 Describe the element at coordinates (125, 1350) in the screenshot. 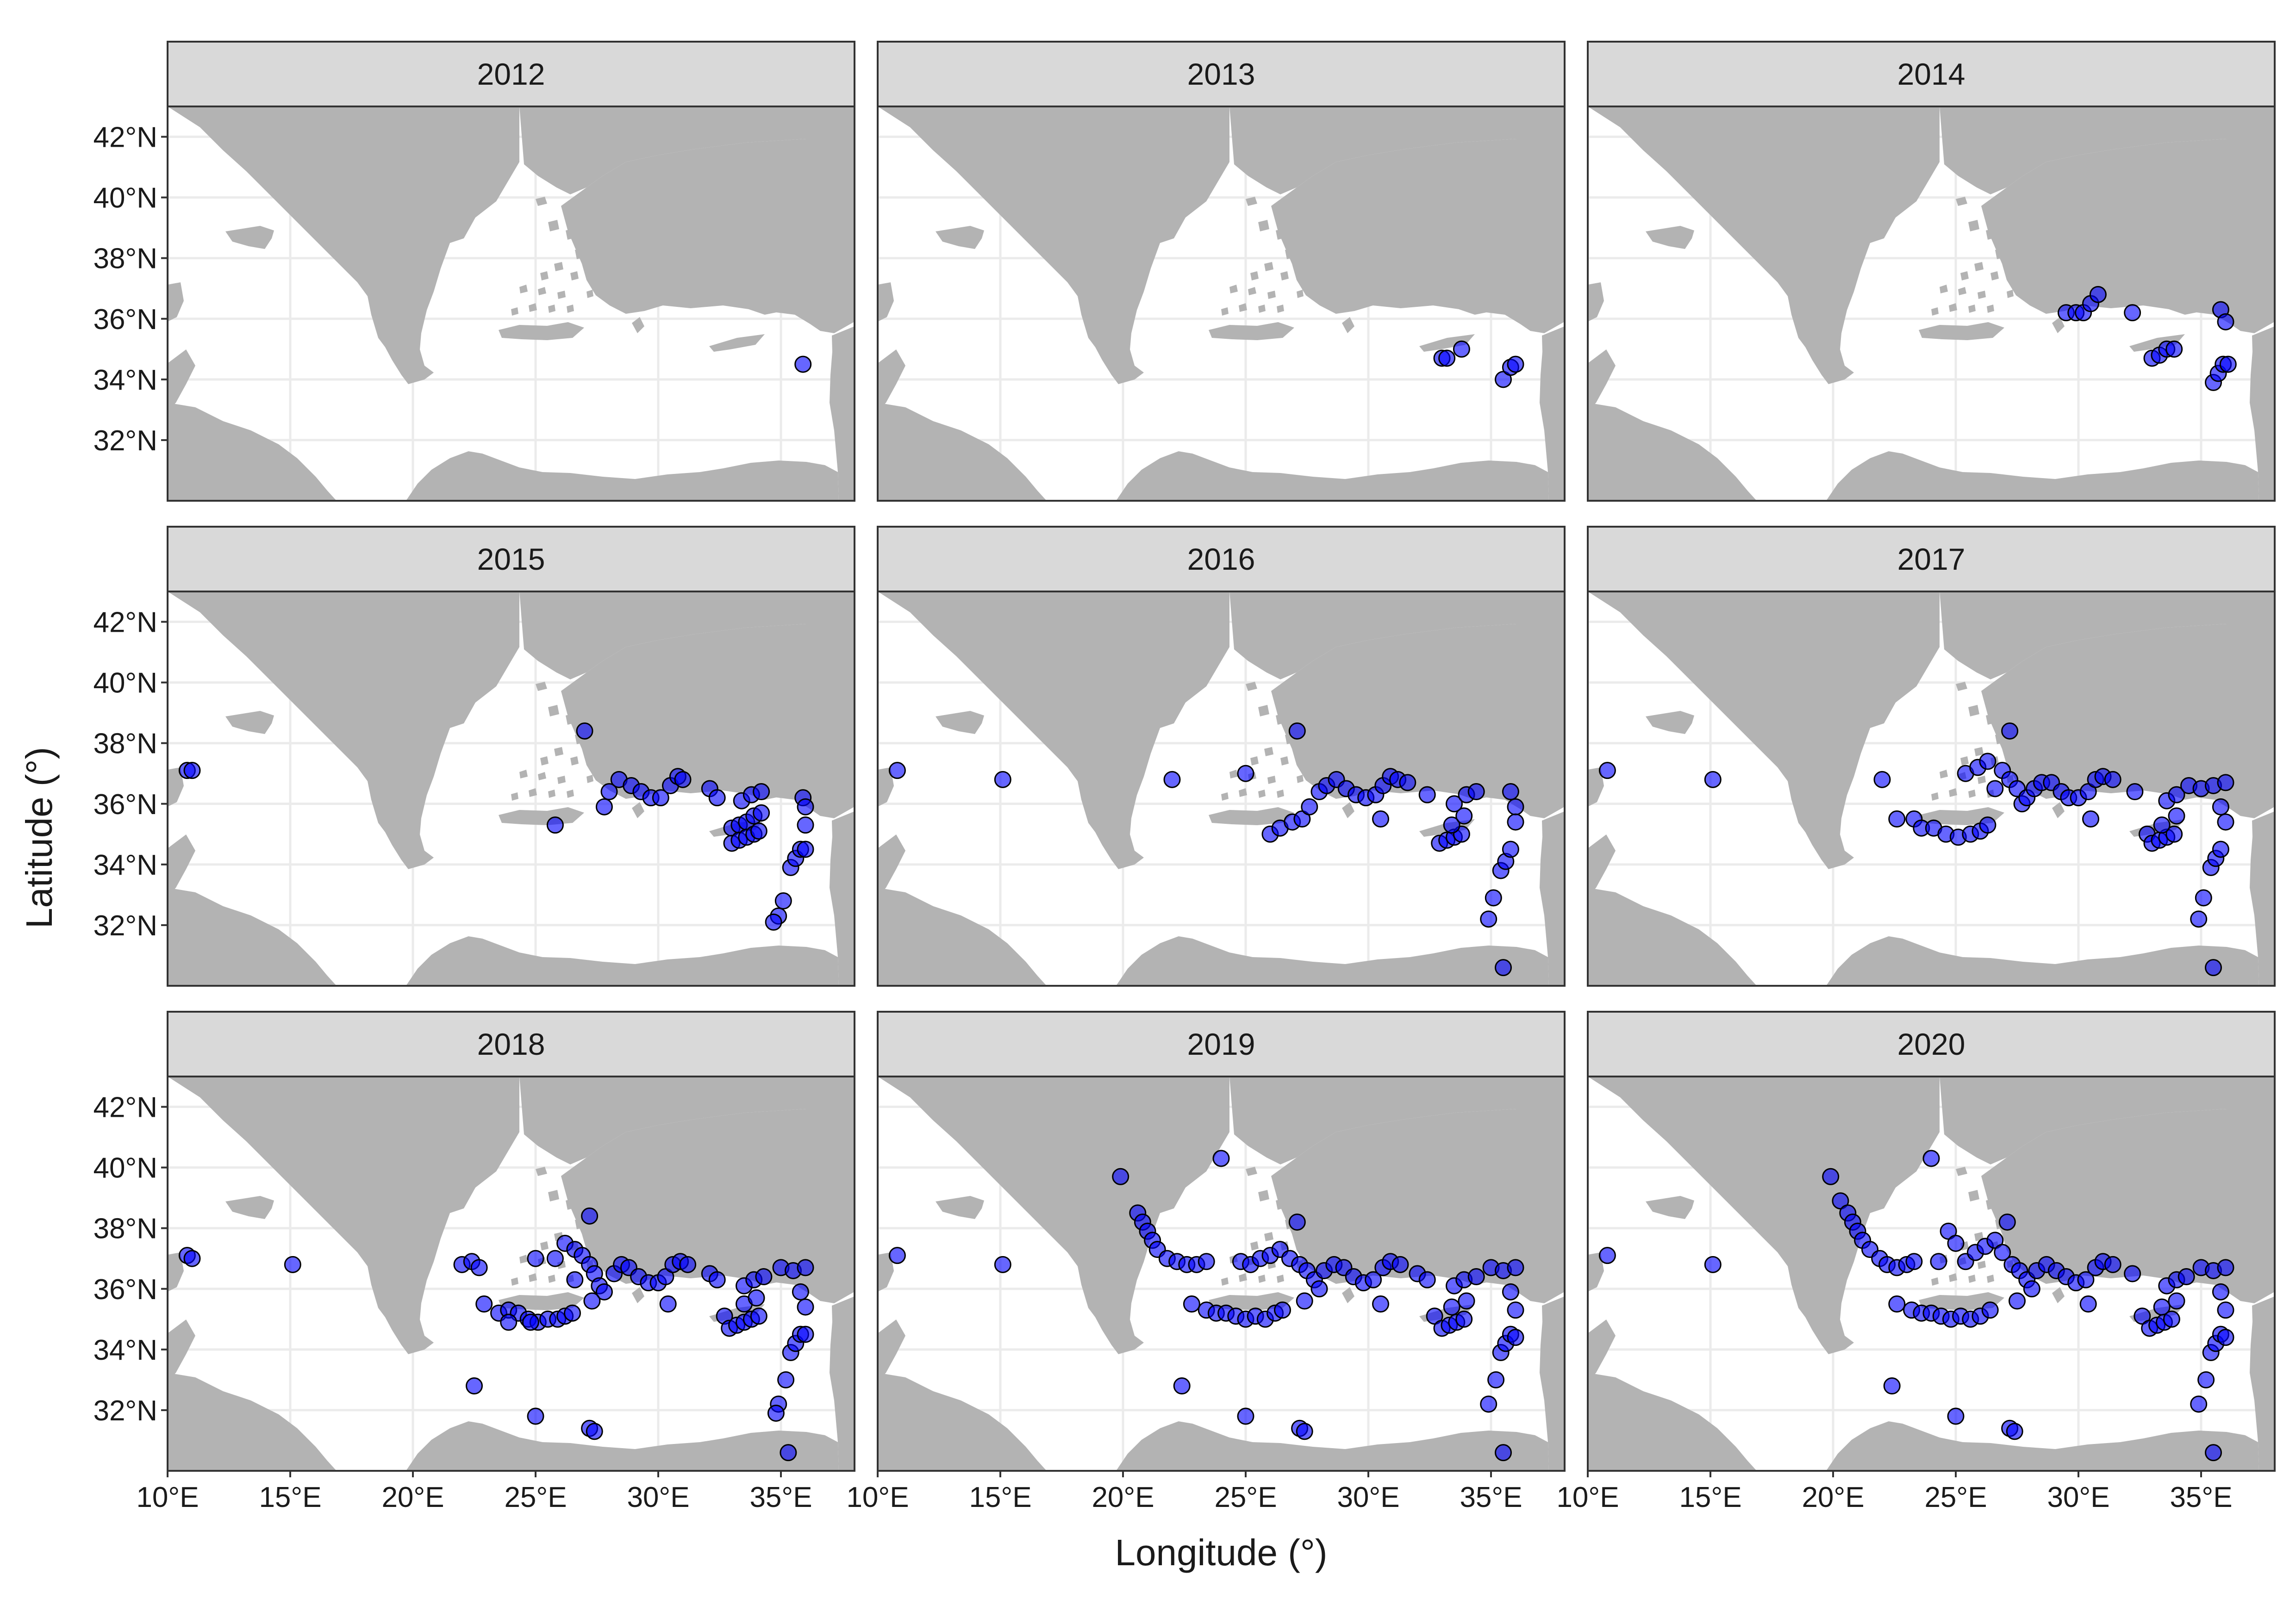

I see `y-tick-label: 34°N` at that location.